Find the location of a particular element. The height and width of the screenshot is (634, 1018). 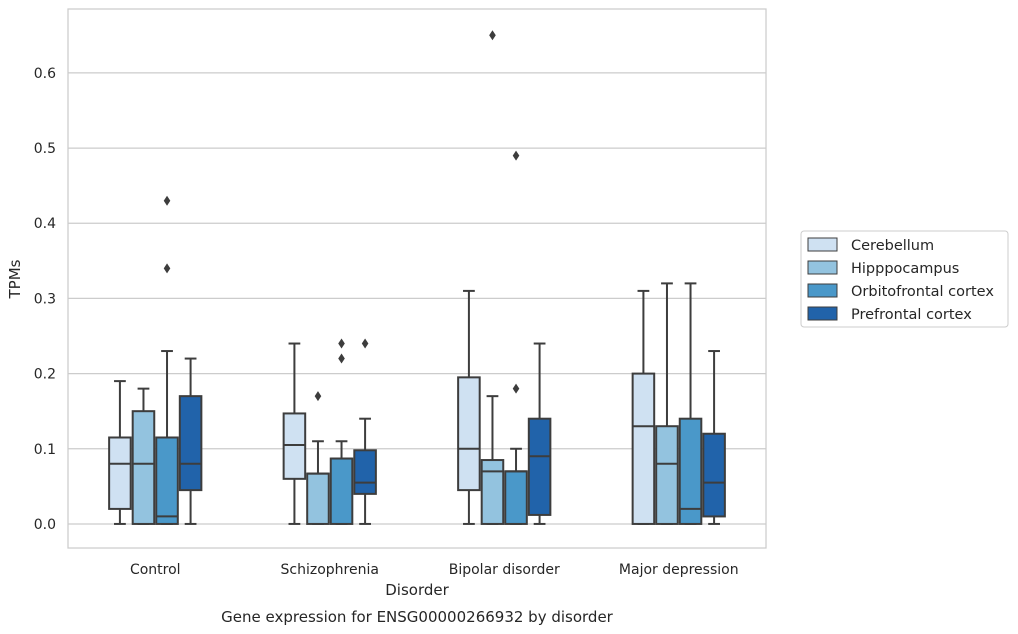

x-tick-label: Bipolar disorder is located at coordinates (504, 570).